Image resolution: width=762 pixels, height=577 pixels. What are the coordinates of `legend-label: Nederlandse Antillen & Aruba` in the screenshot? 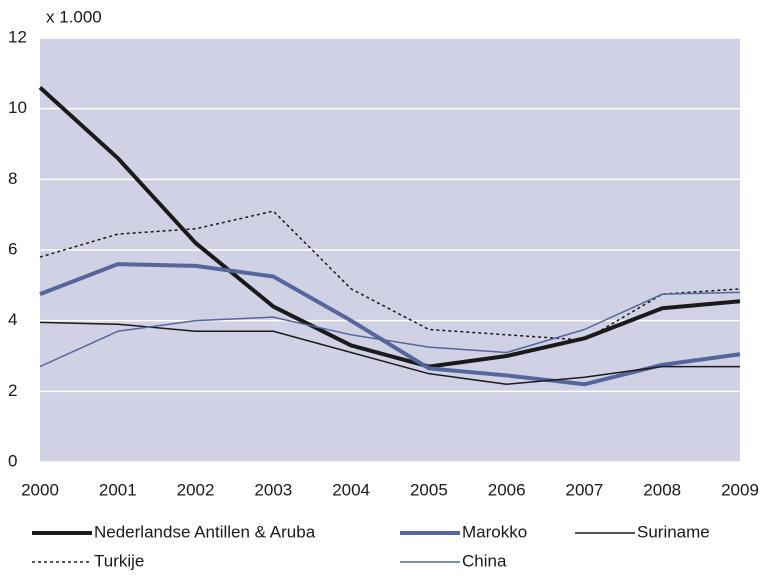 It's located at (205, 531).